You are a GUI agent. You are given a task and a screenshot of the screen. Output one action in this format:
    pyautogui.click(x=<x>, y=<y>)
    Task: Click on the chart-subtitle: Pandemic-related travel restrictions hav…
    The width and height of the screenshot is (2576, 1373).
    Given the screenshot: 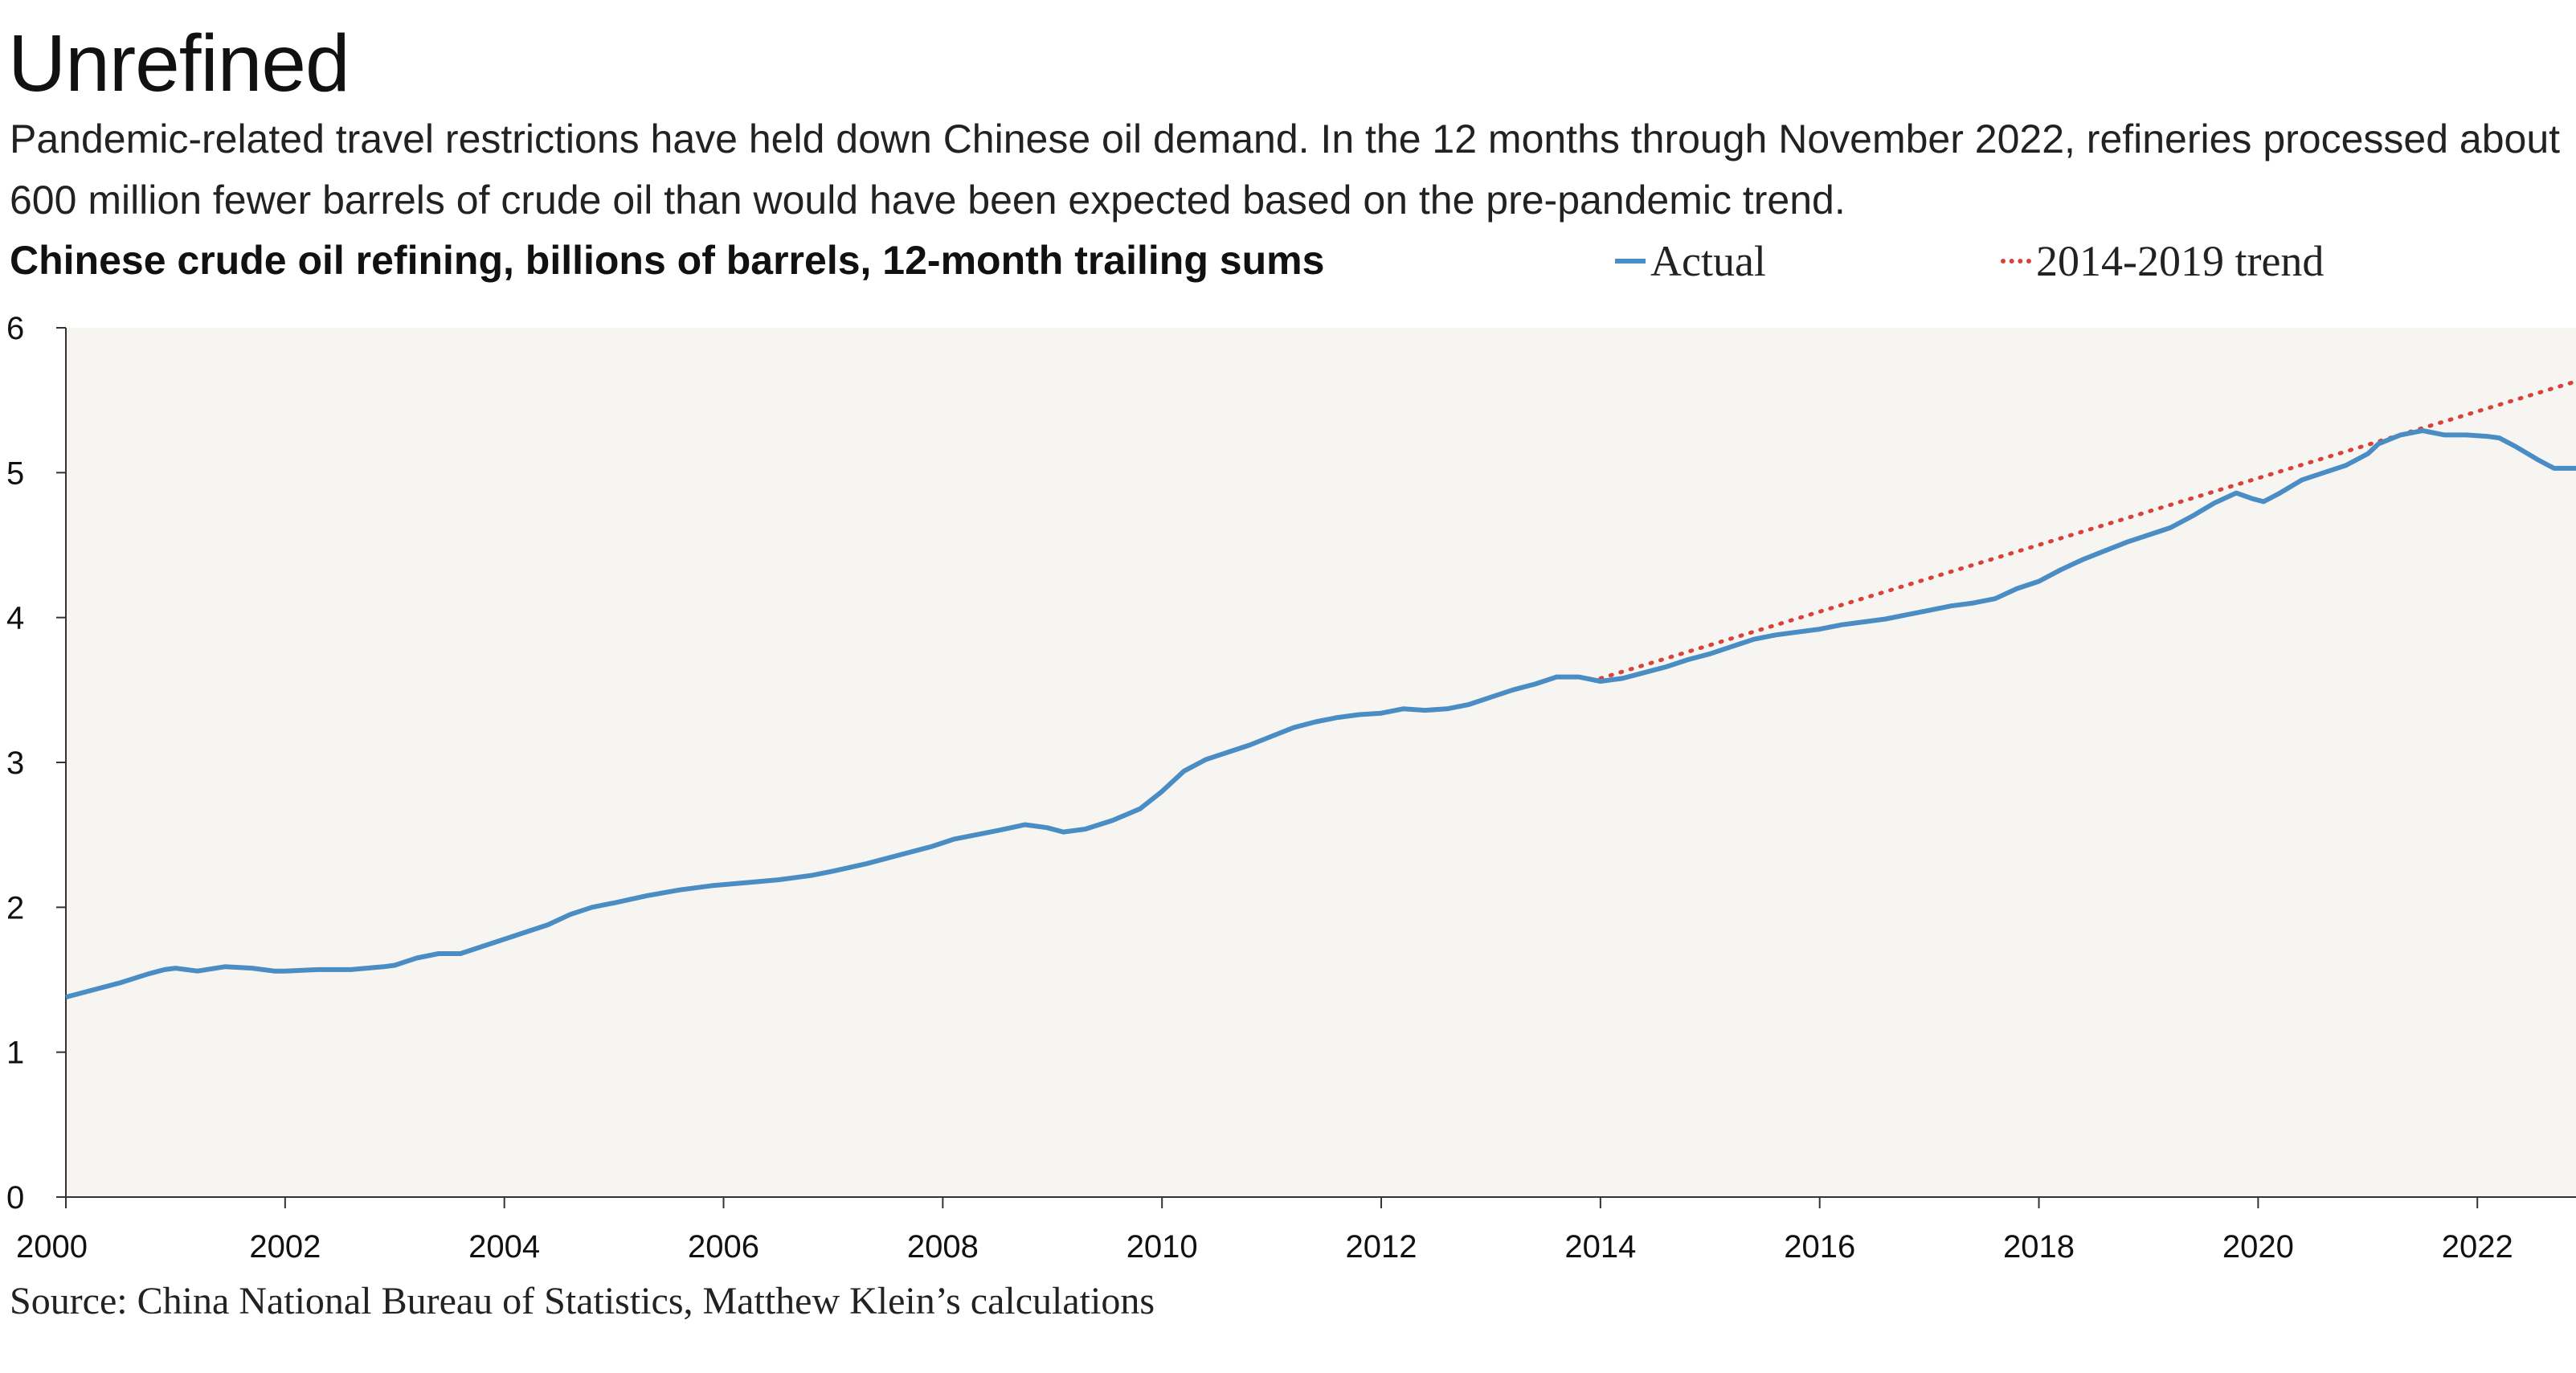 What is the action you would take?
    pyautogui.click(x=1285, y=169)
    